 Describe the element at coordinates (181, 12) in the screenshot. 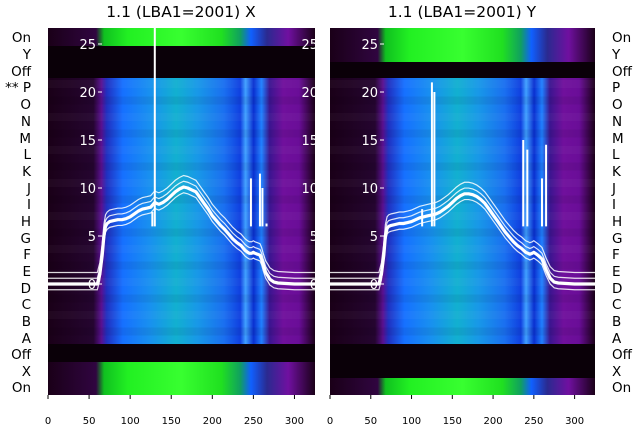

I see `panel-x-title: 1.1 (LBA1=2001) X` at that location.